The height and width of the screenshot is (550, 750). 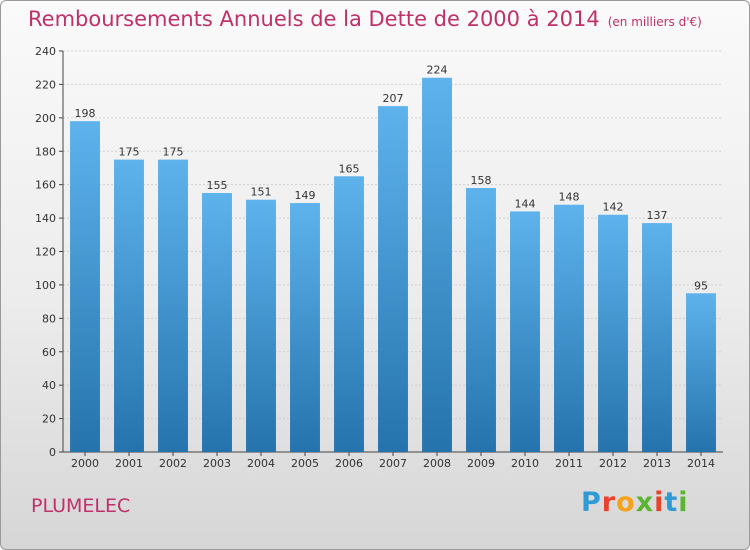 I want to click on x-tick-label: 2010, so click(x=525, y=463).